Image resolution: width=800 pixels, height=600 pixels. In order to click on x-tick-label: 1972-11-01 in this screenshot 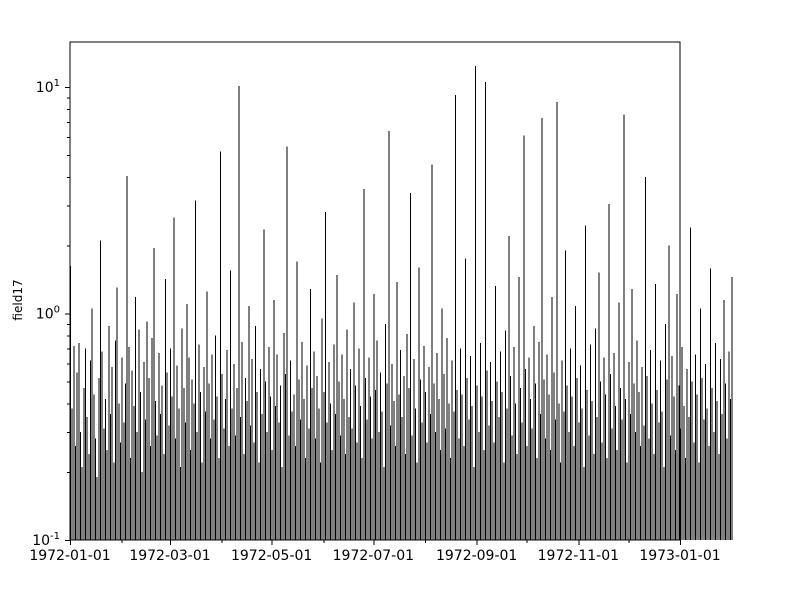, I will do `click(578, 556)`.